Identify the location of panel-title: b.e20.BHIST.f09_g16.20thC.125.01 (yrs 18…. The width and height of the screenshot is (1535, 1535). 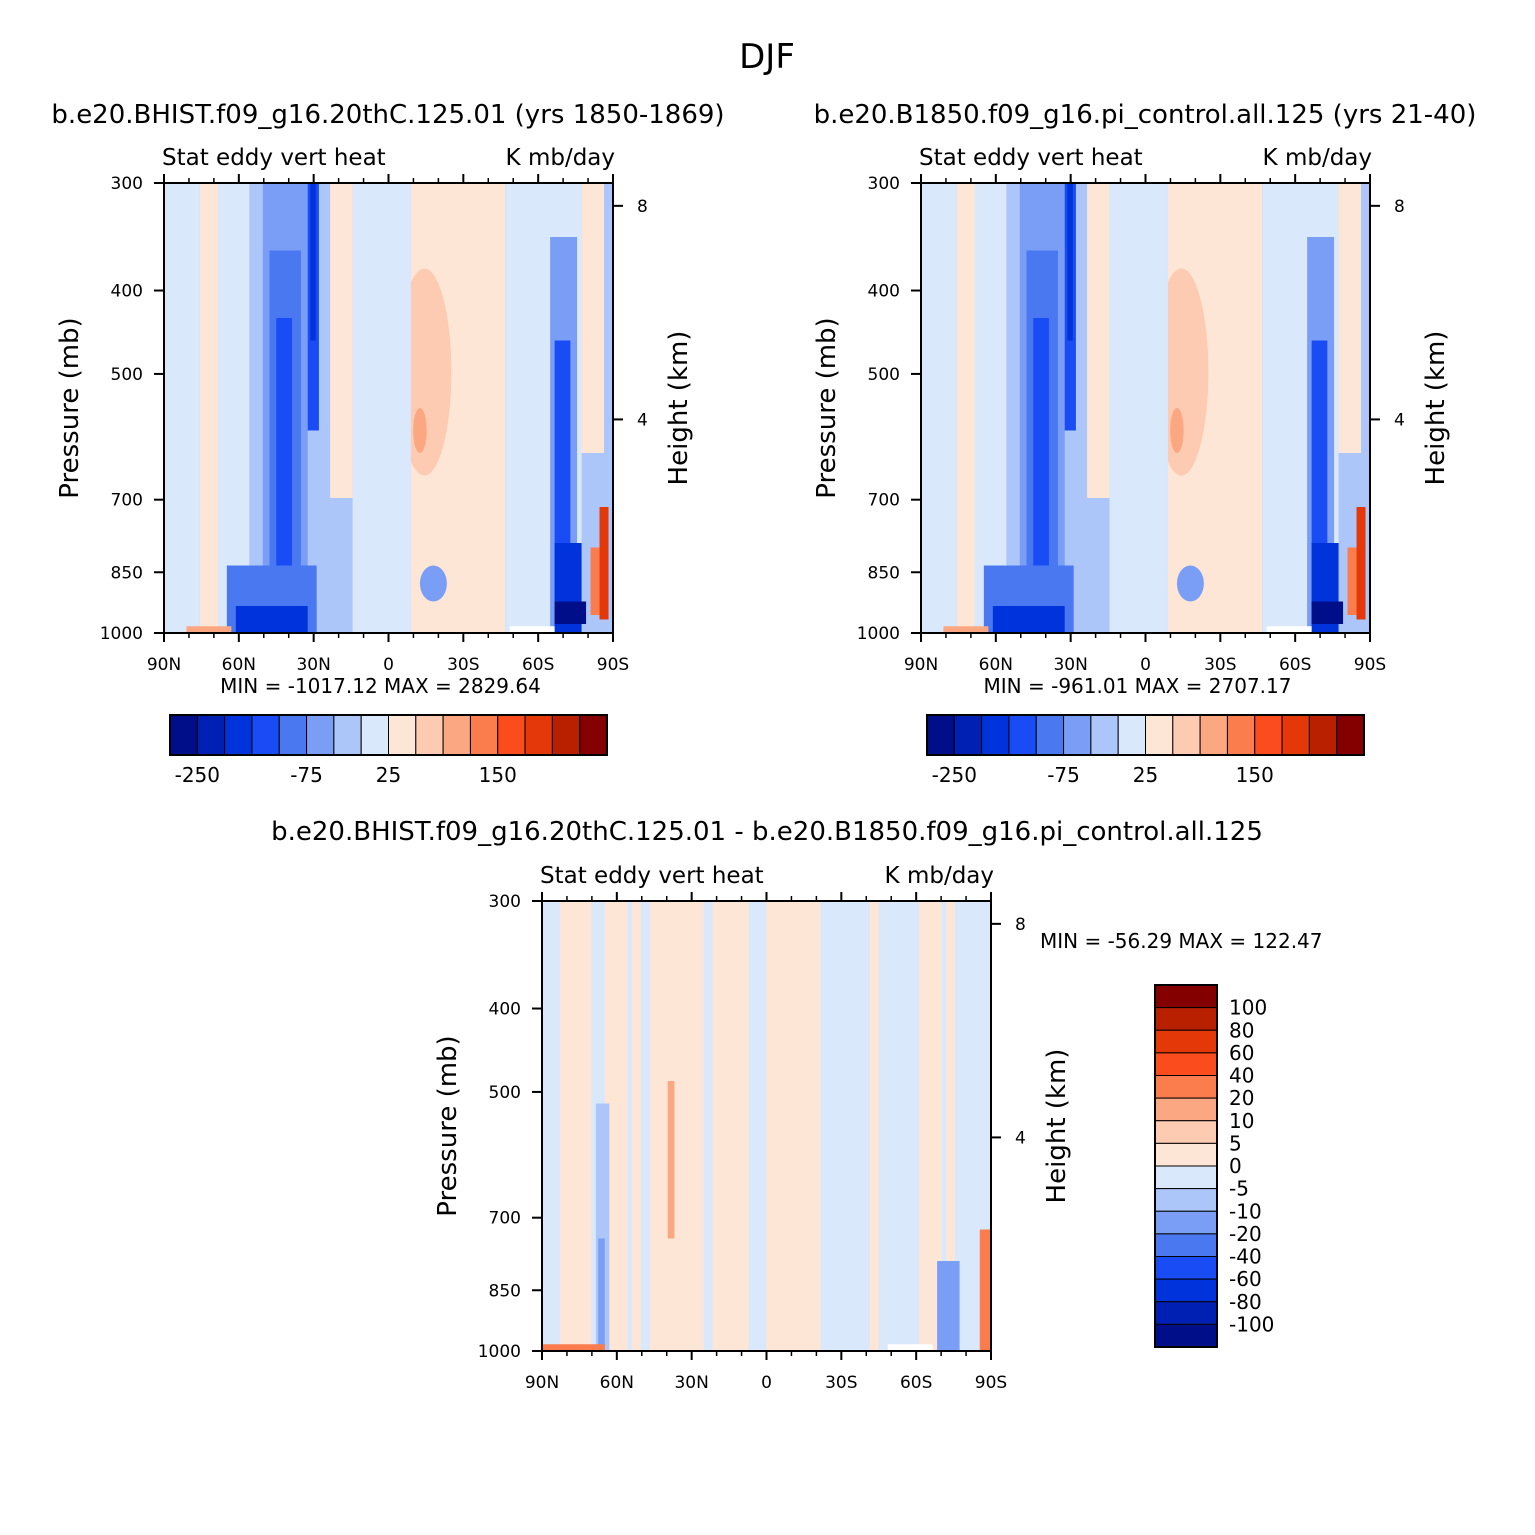
(387, 115).